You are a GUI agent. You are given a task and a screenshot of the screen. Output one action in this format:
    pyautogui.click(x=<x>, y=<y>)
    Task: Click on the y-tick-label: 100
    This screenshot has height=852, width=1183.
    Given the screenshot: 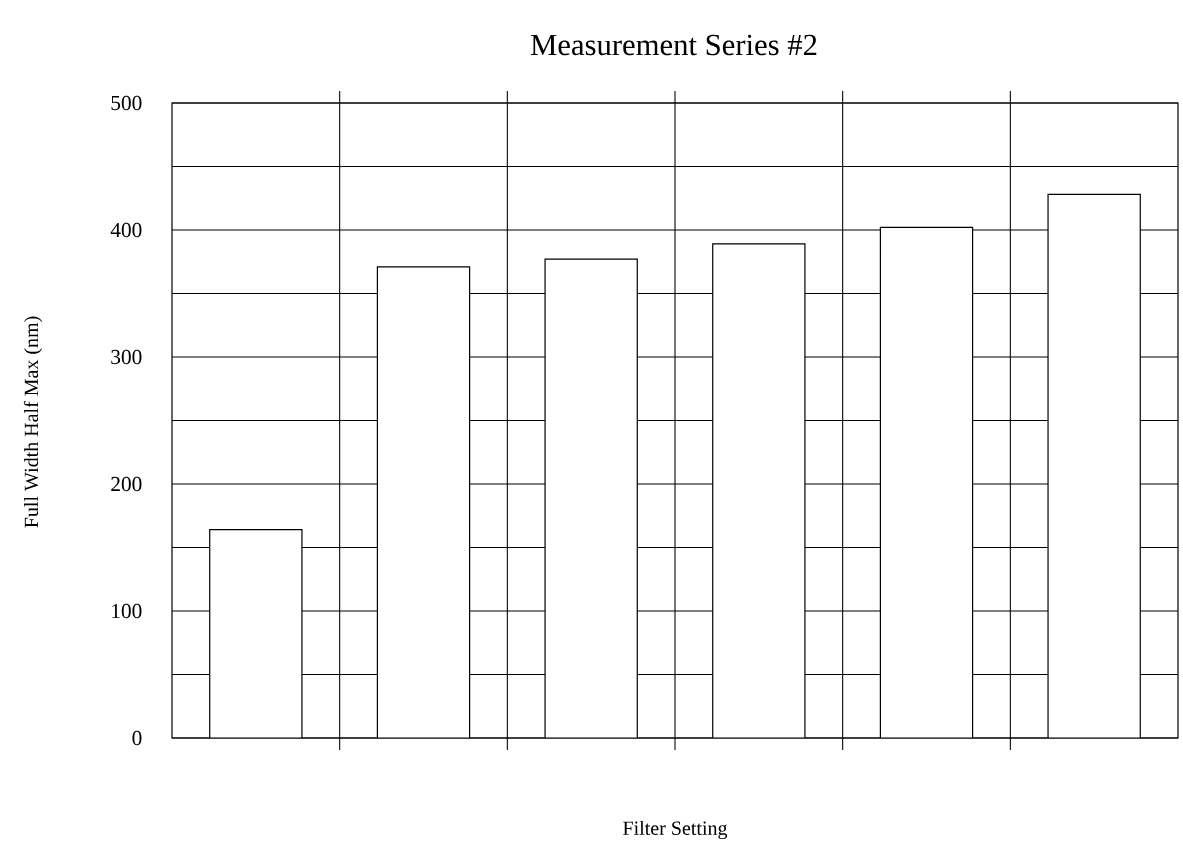 What is the action you would take?
    pyautogui.click(x=127, y=611)
    